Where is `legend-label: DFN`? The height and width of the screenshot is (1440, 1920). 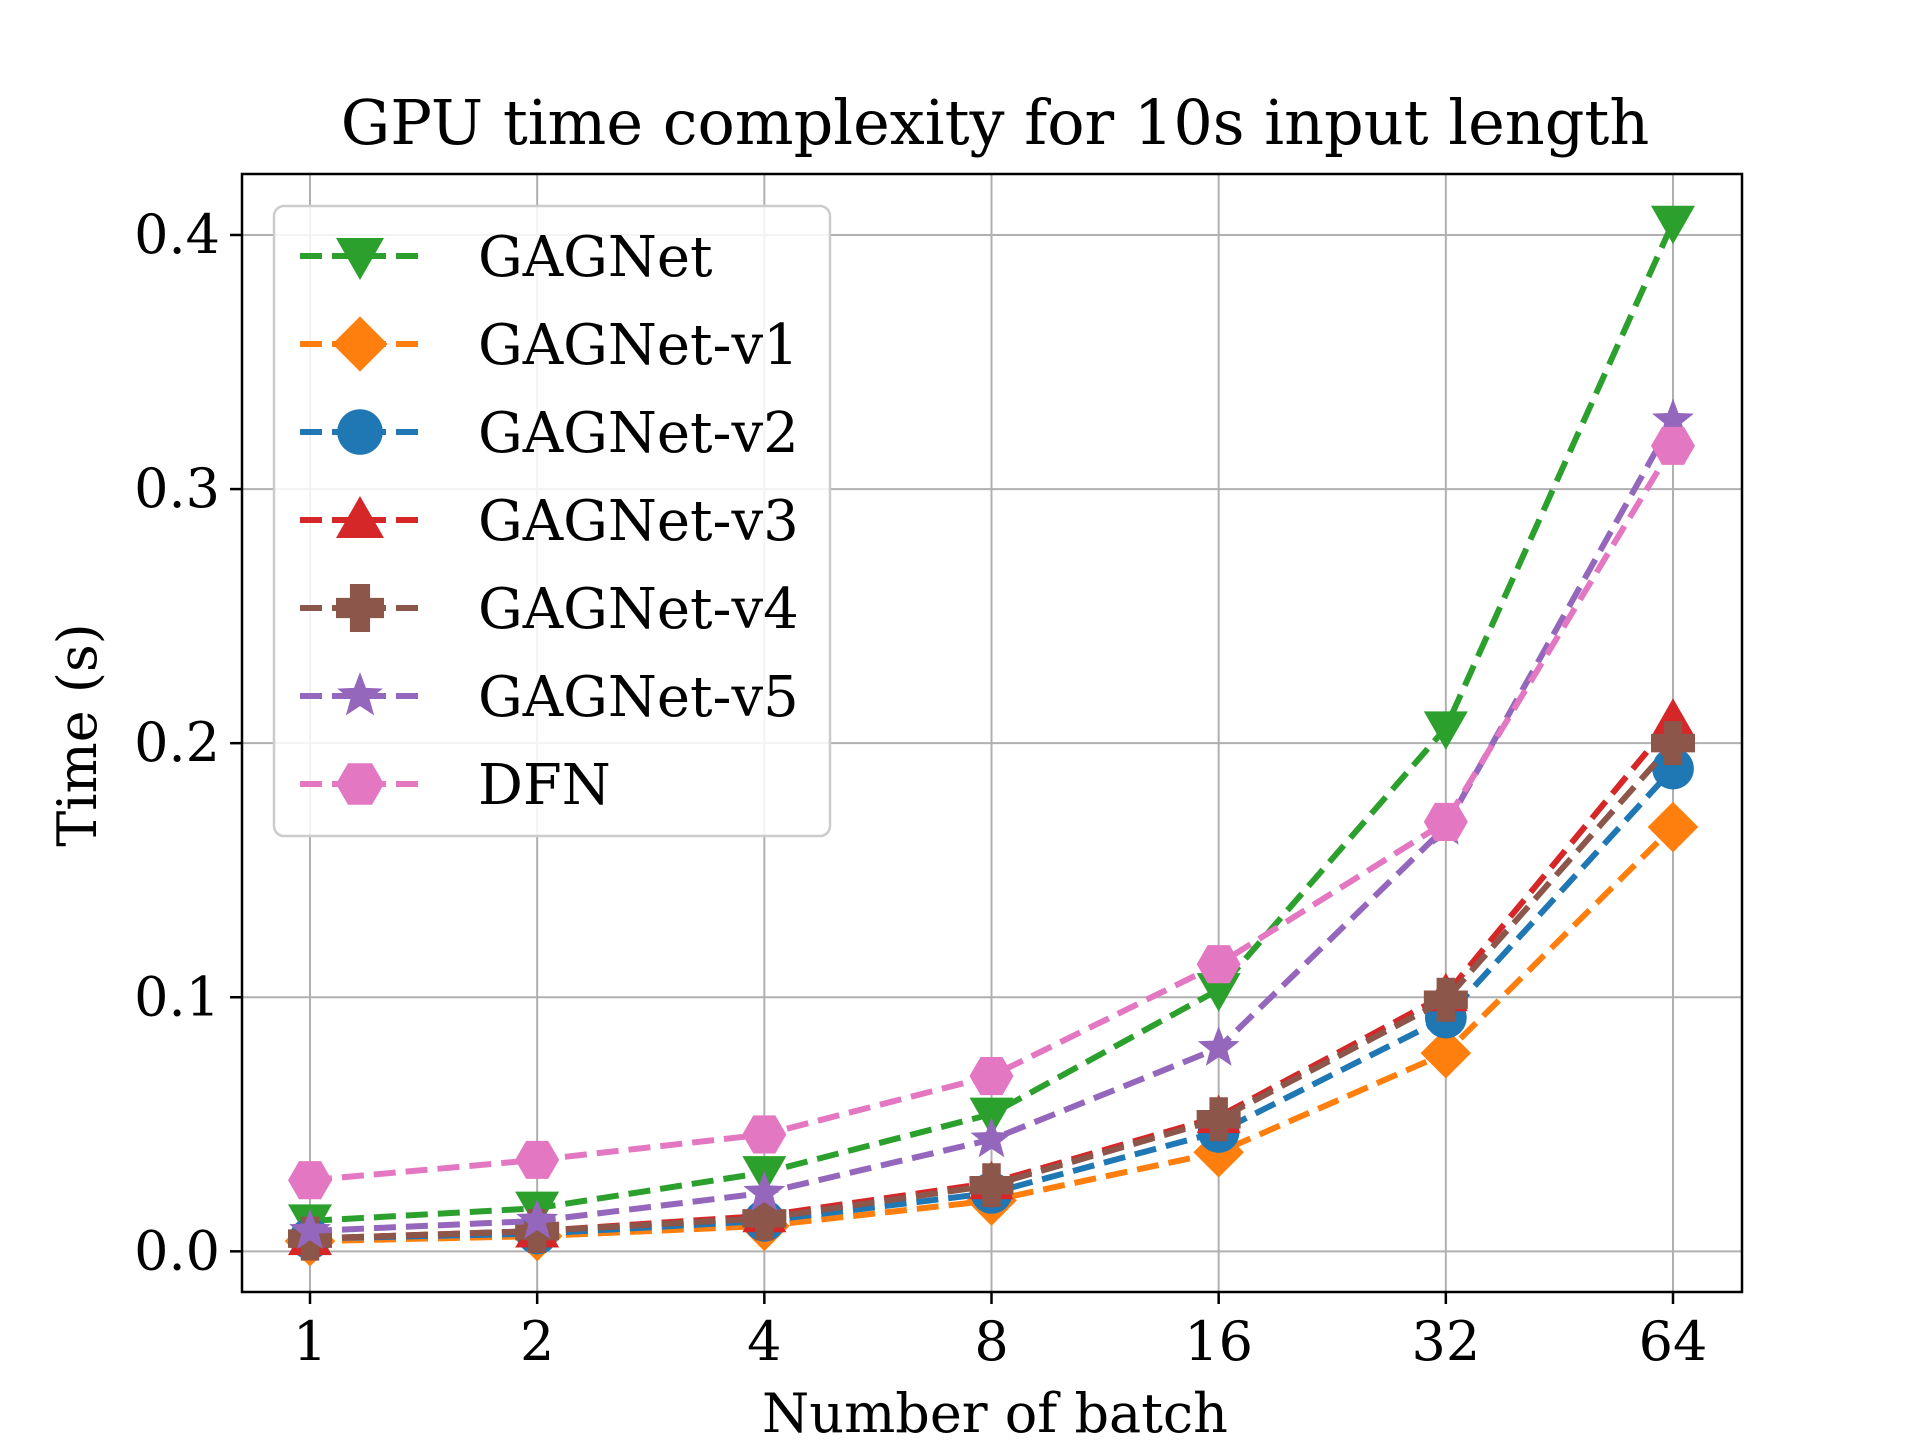 legend-label: DFN is located at coordinates (544, 785).